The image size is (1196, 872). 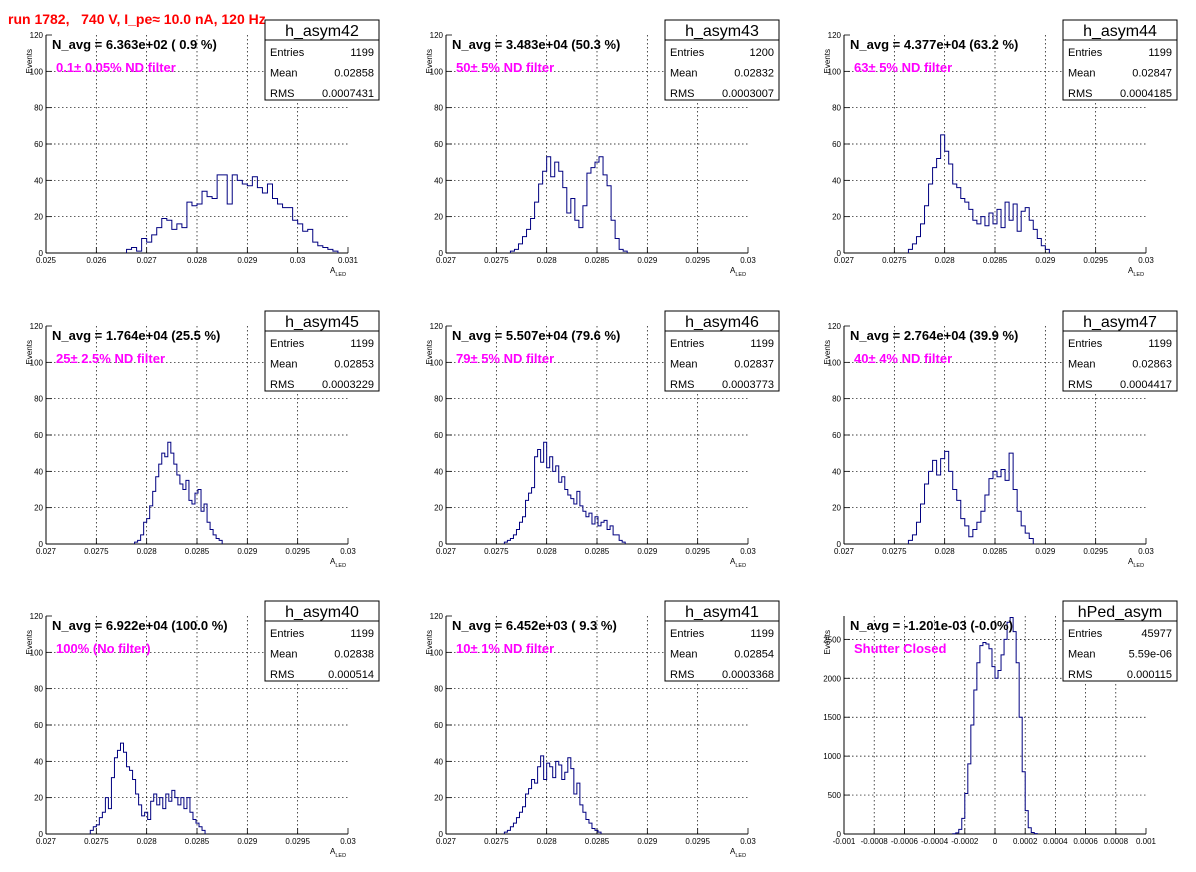 I want to click on filter-label: 100% (No filter), so click(x=103, y=648).